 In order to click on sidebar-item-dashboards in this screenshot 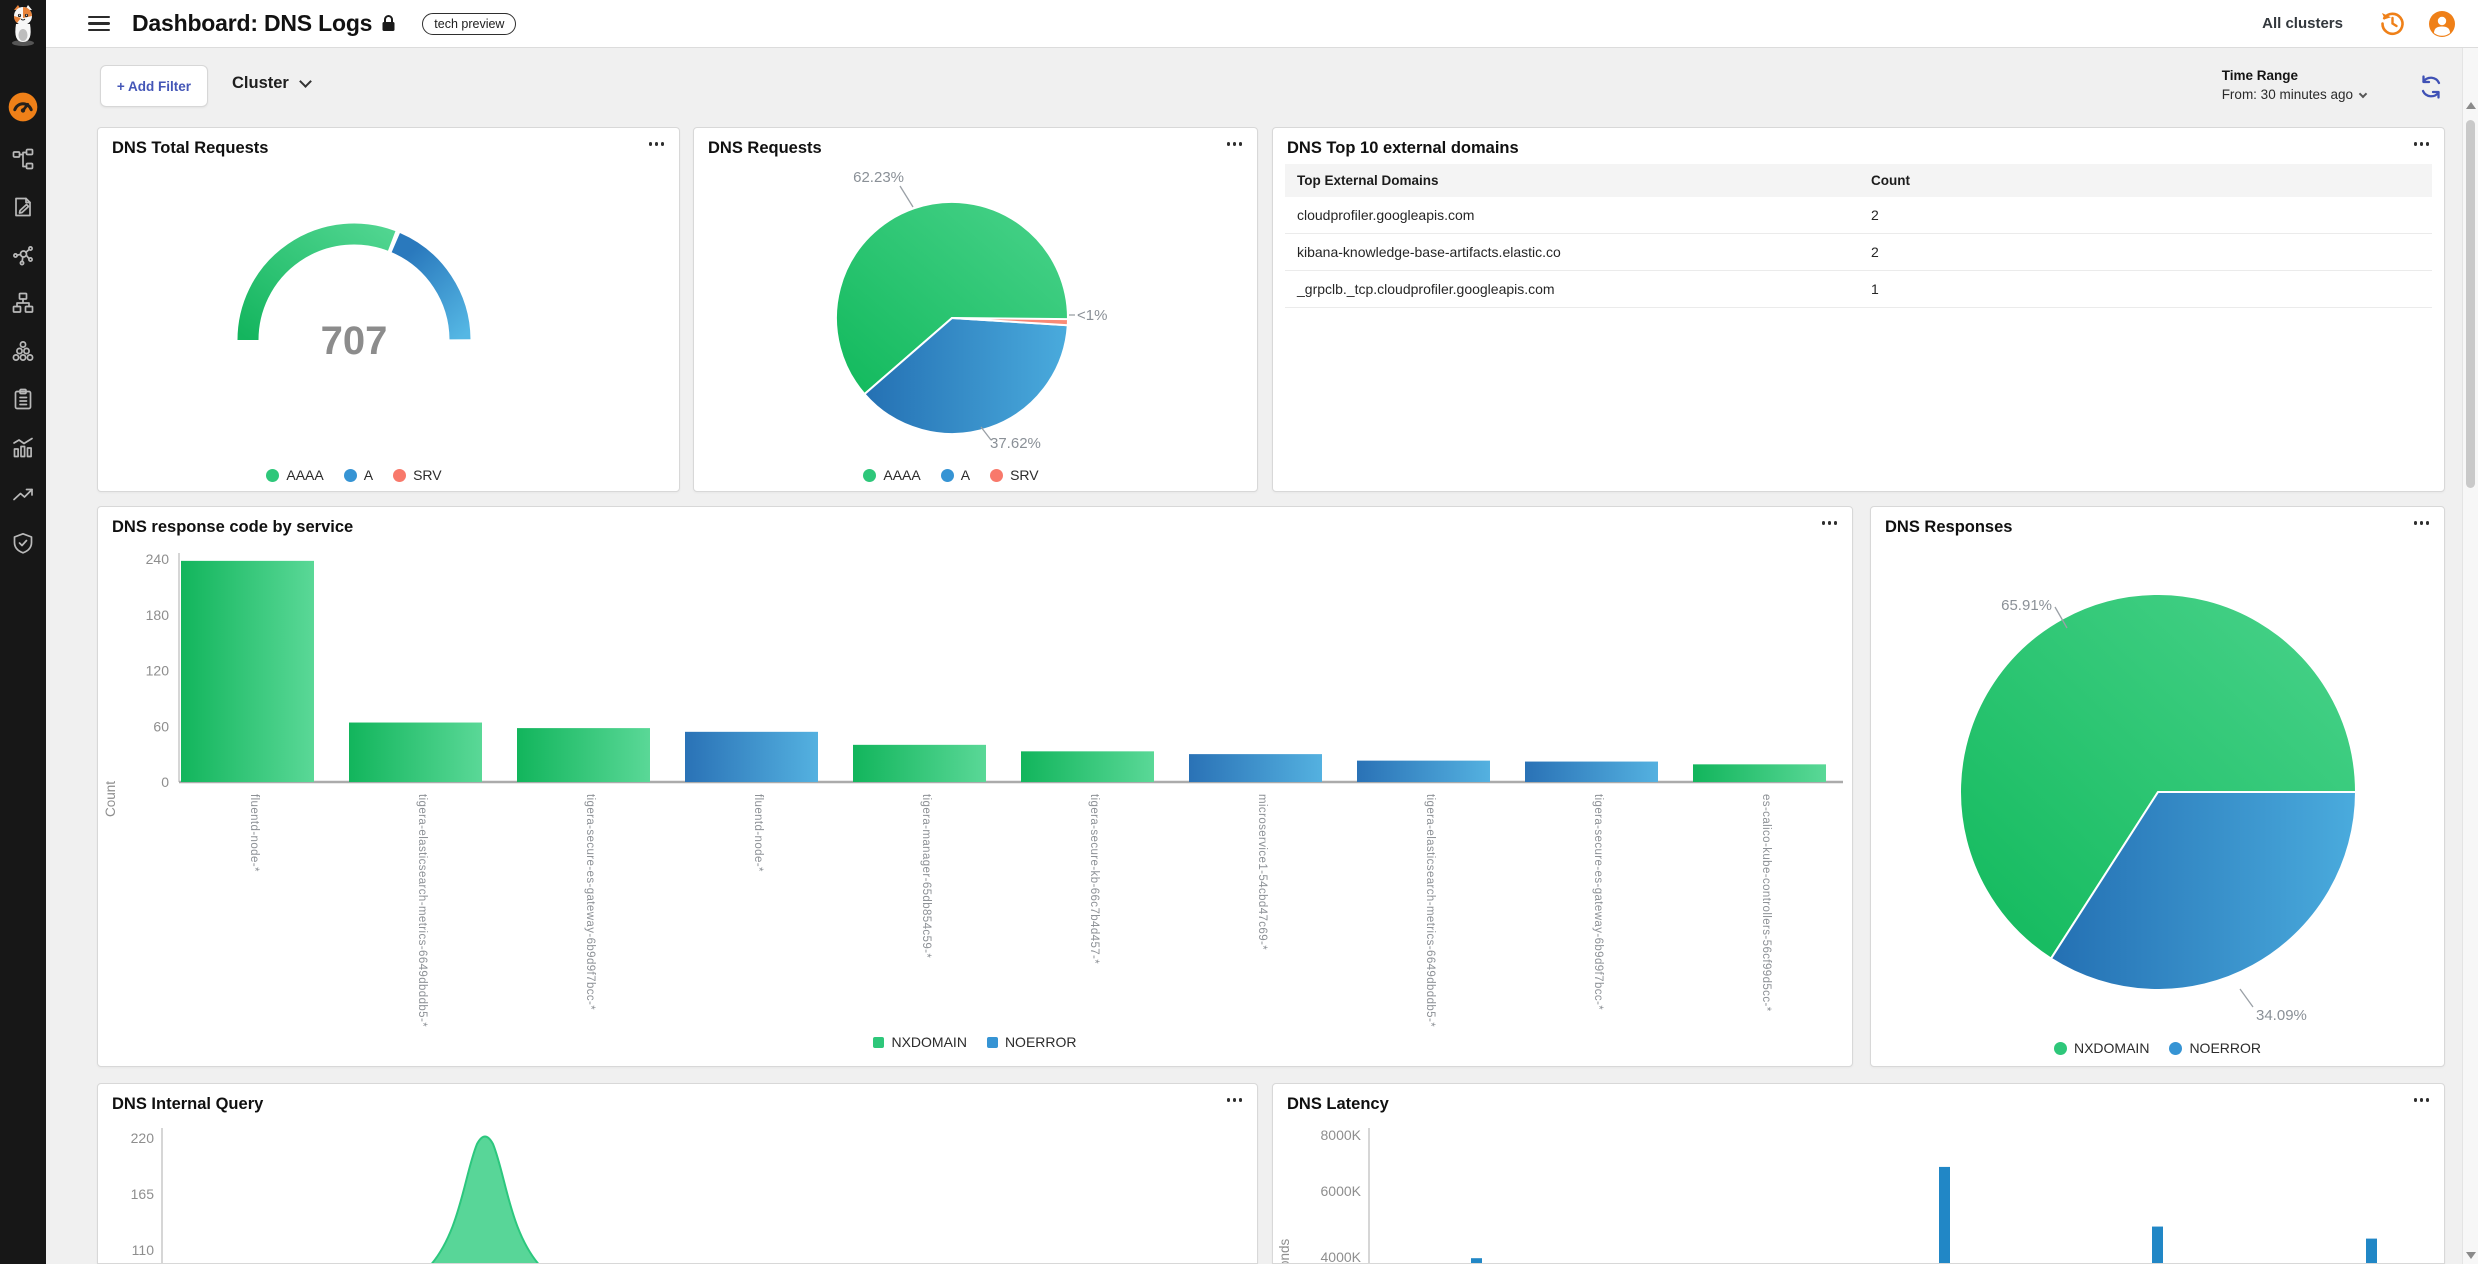, I will do `click(23, 107)`.